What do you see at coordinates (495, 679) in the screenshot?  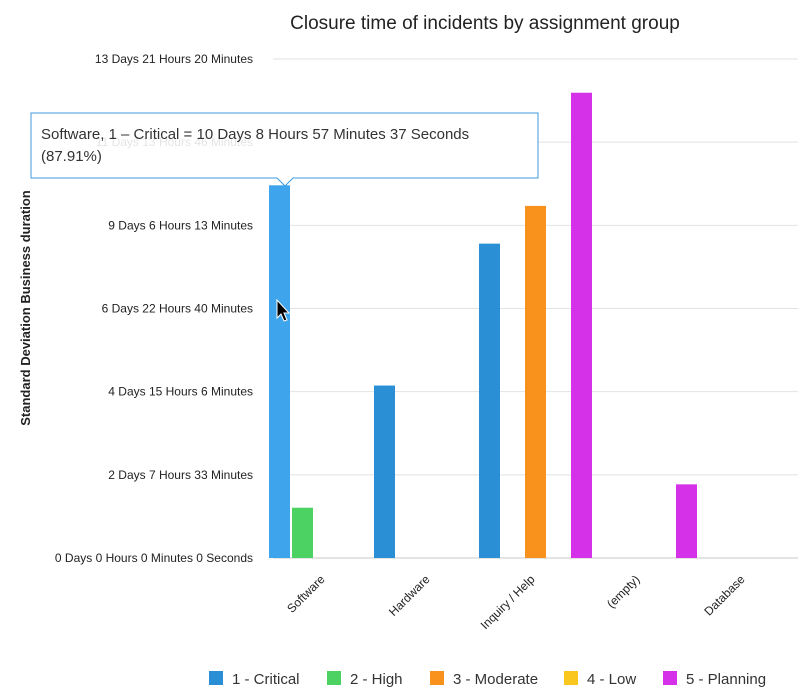 I see `legend-label: 3 - Moderate` at bounding box center [495, 679].